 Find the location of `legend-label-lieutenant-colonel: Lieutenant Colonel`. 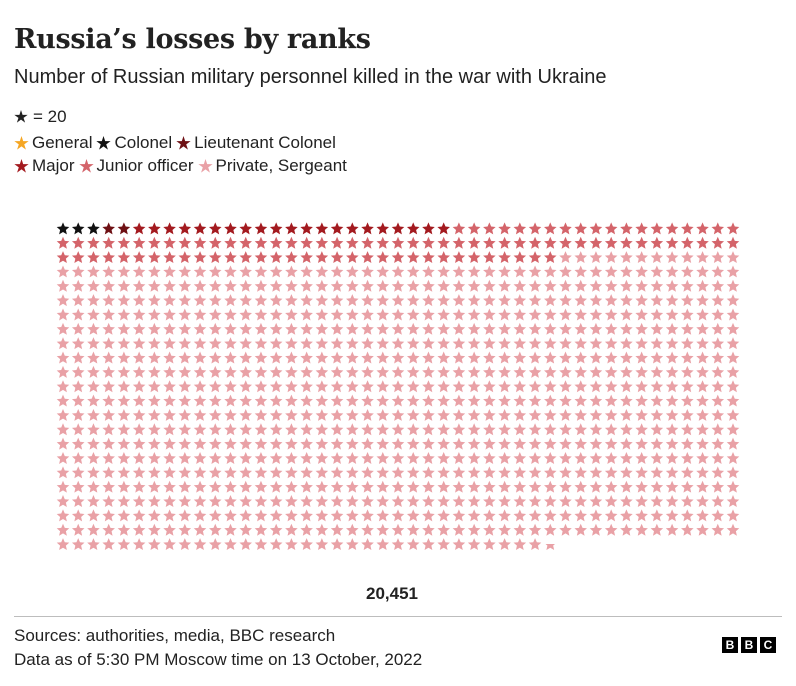

legend-label-lieutenant-colonel: Lieutenant Colonel is located at coordinates (265, 142).